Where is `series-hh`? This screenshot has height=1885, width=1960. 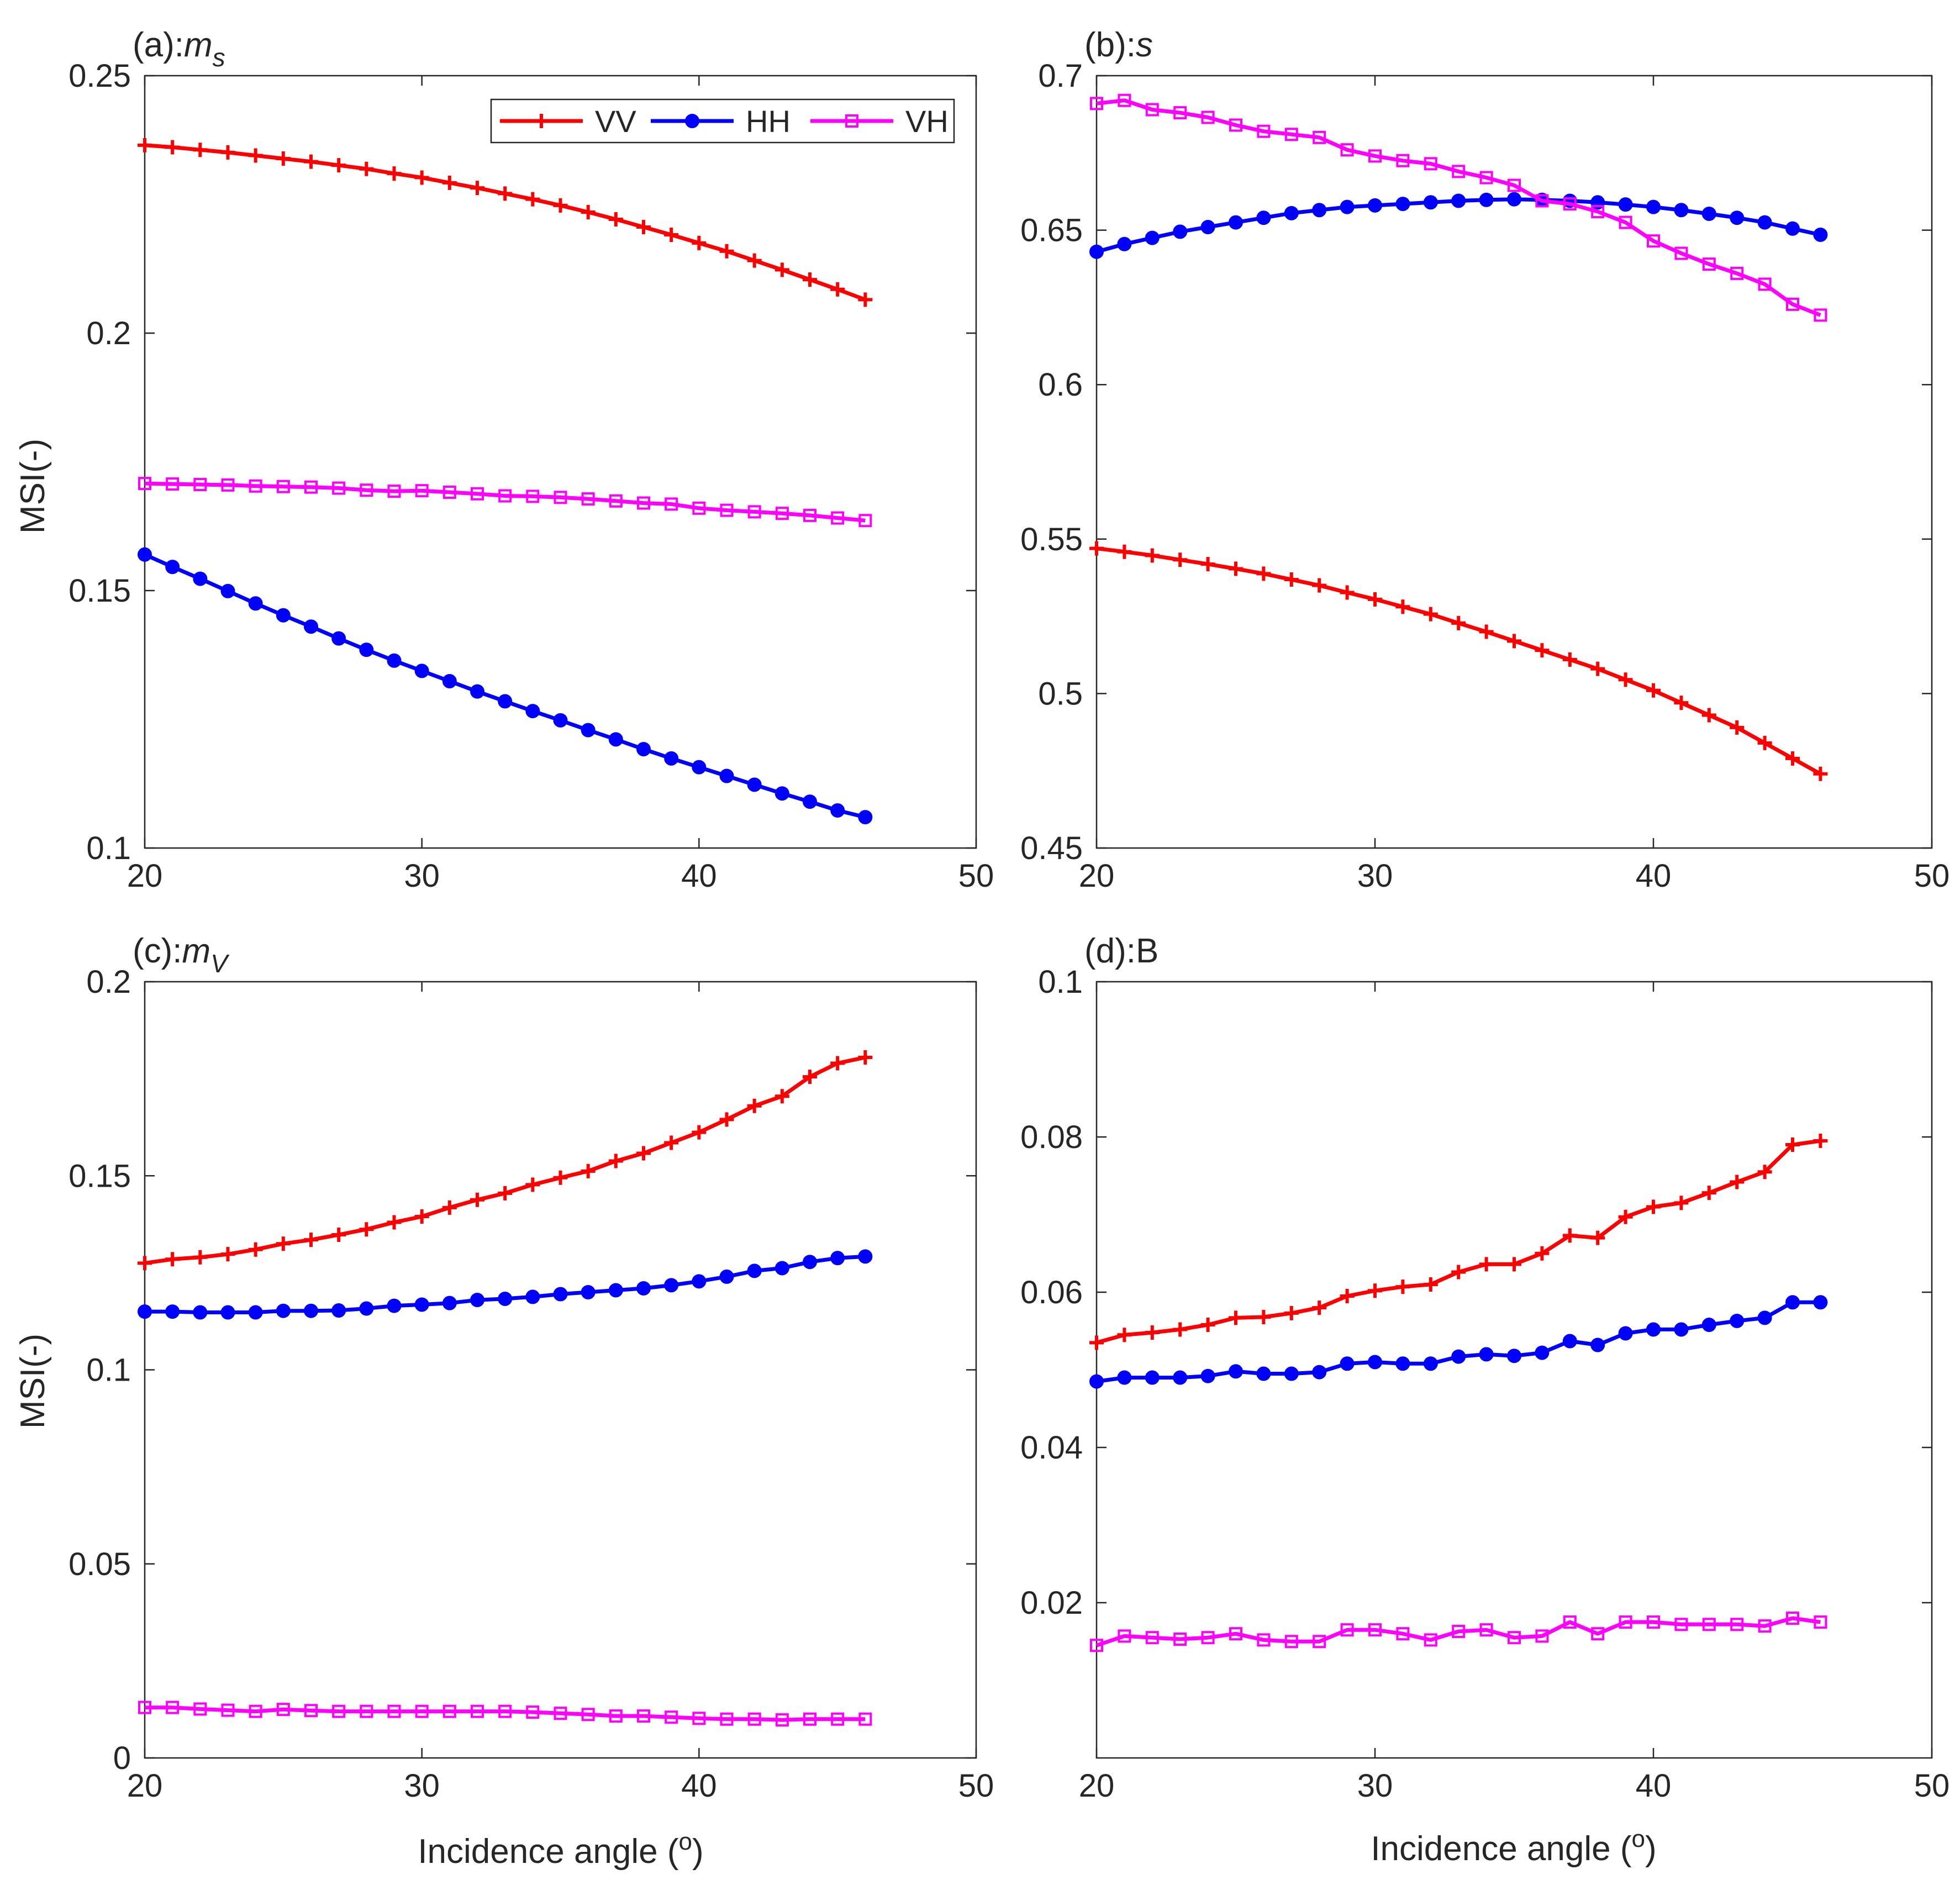
series-hh is located at coordinates (1458, 1342).